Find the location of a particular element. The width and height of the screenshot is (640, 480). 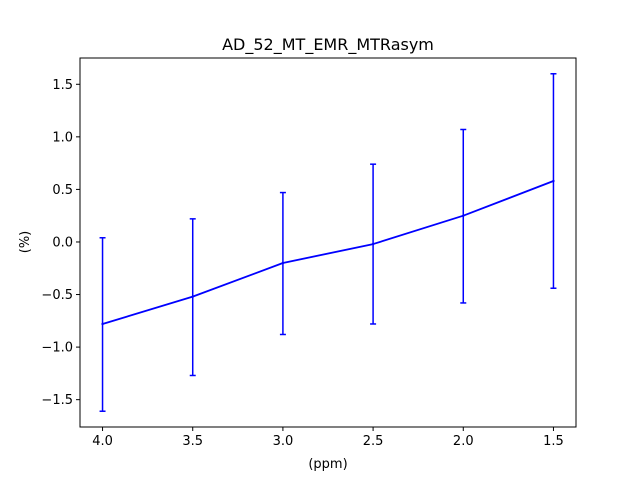

x-tick-label: 2.0 is located at coordinates (463, 441).